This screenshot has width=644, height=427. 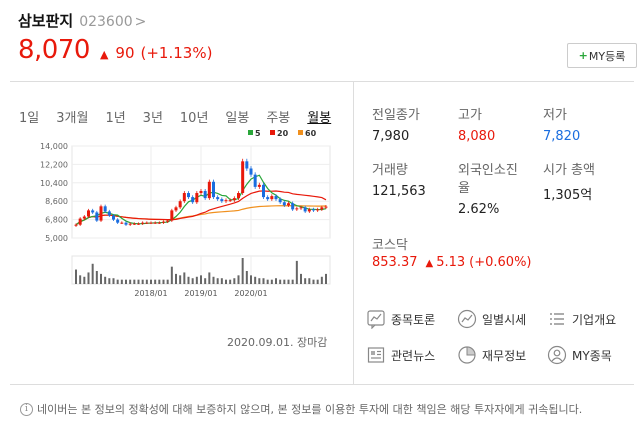 I want to click on add-to-my-stocks-label: MY등록, so click(x=607, y=56).